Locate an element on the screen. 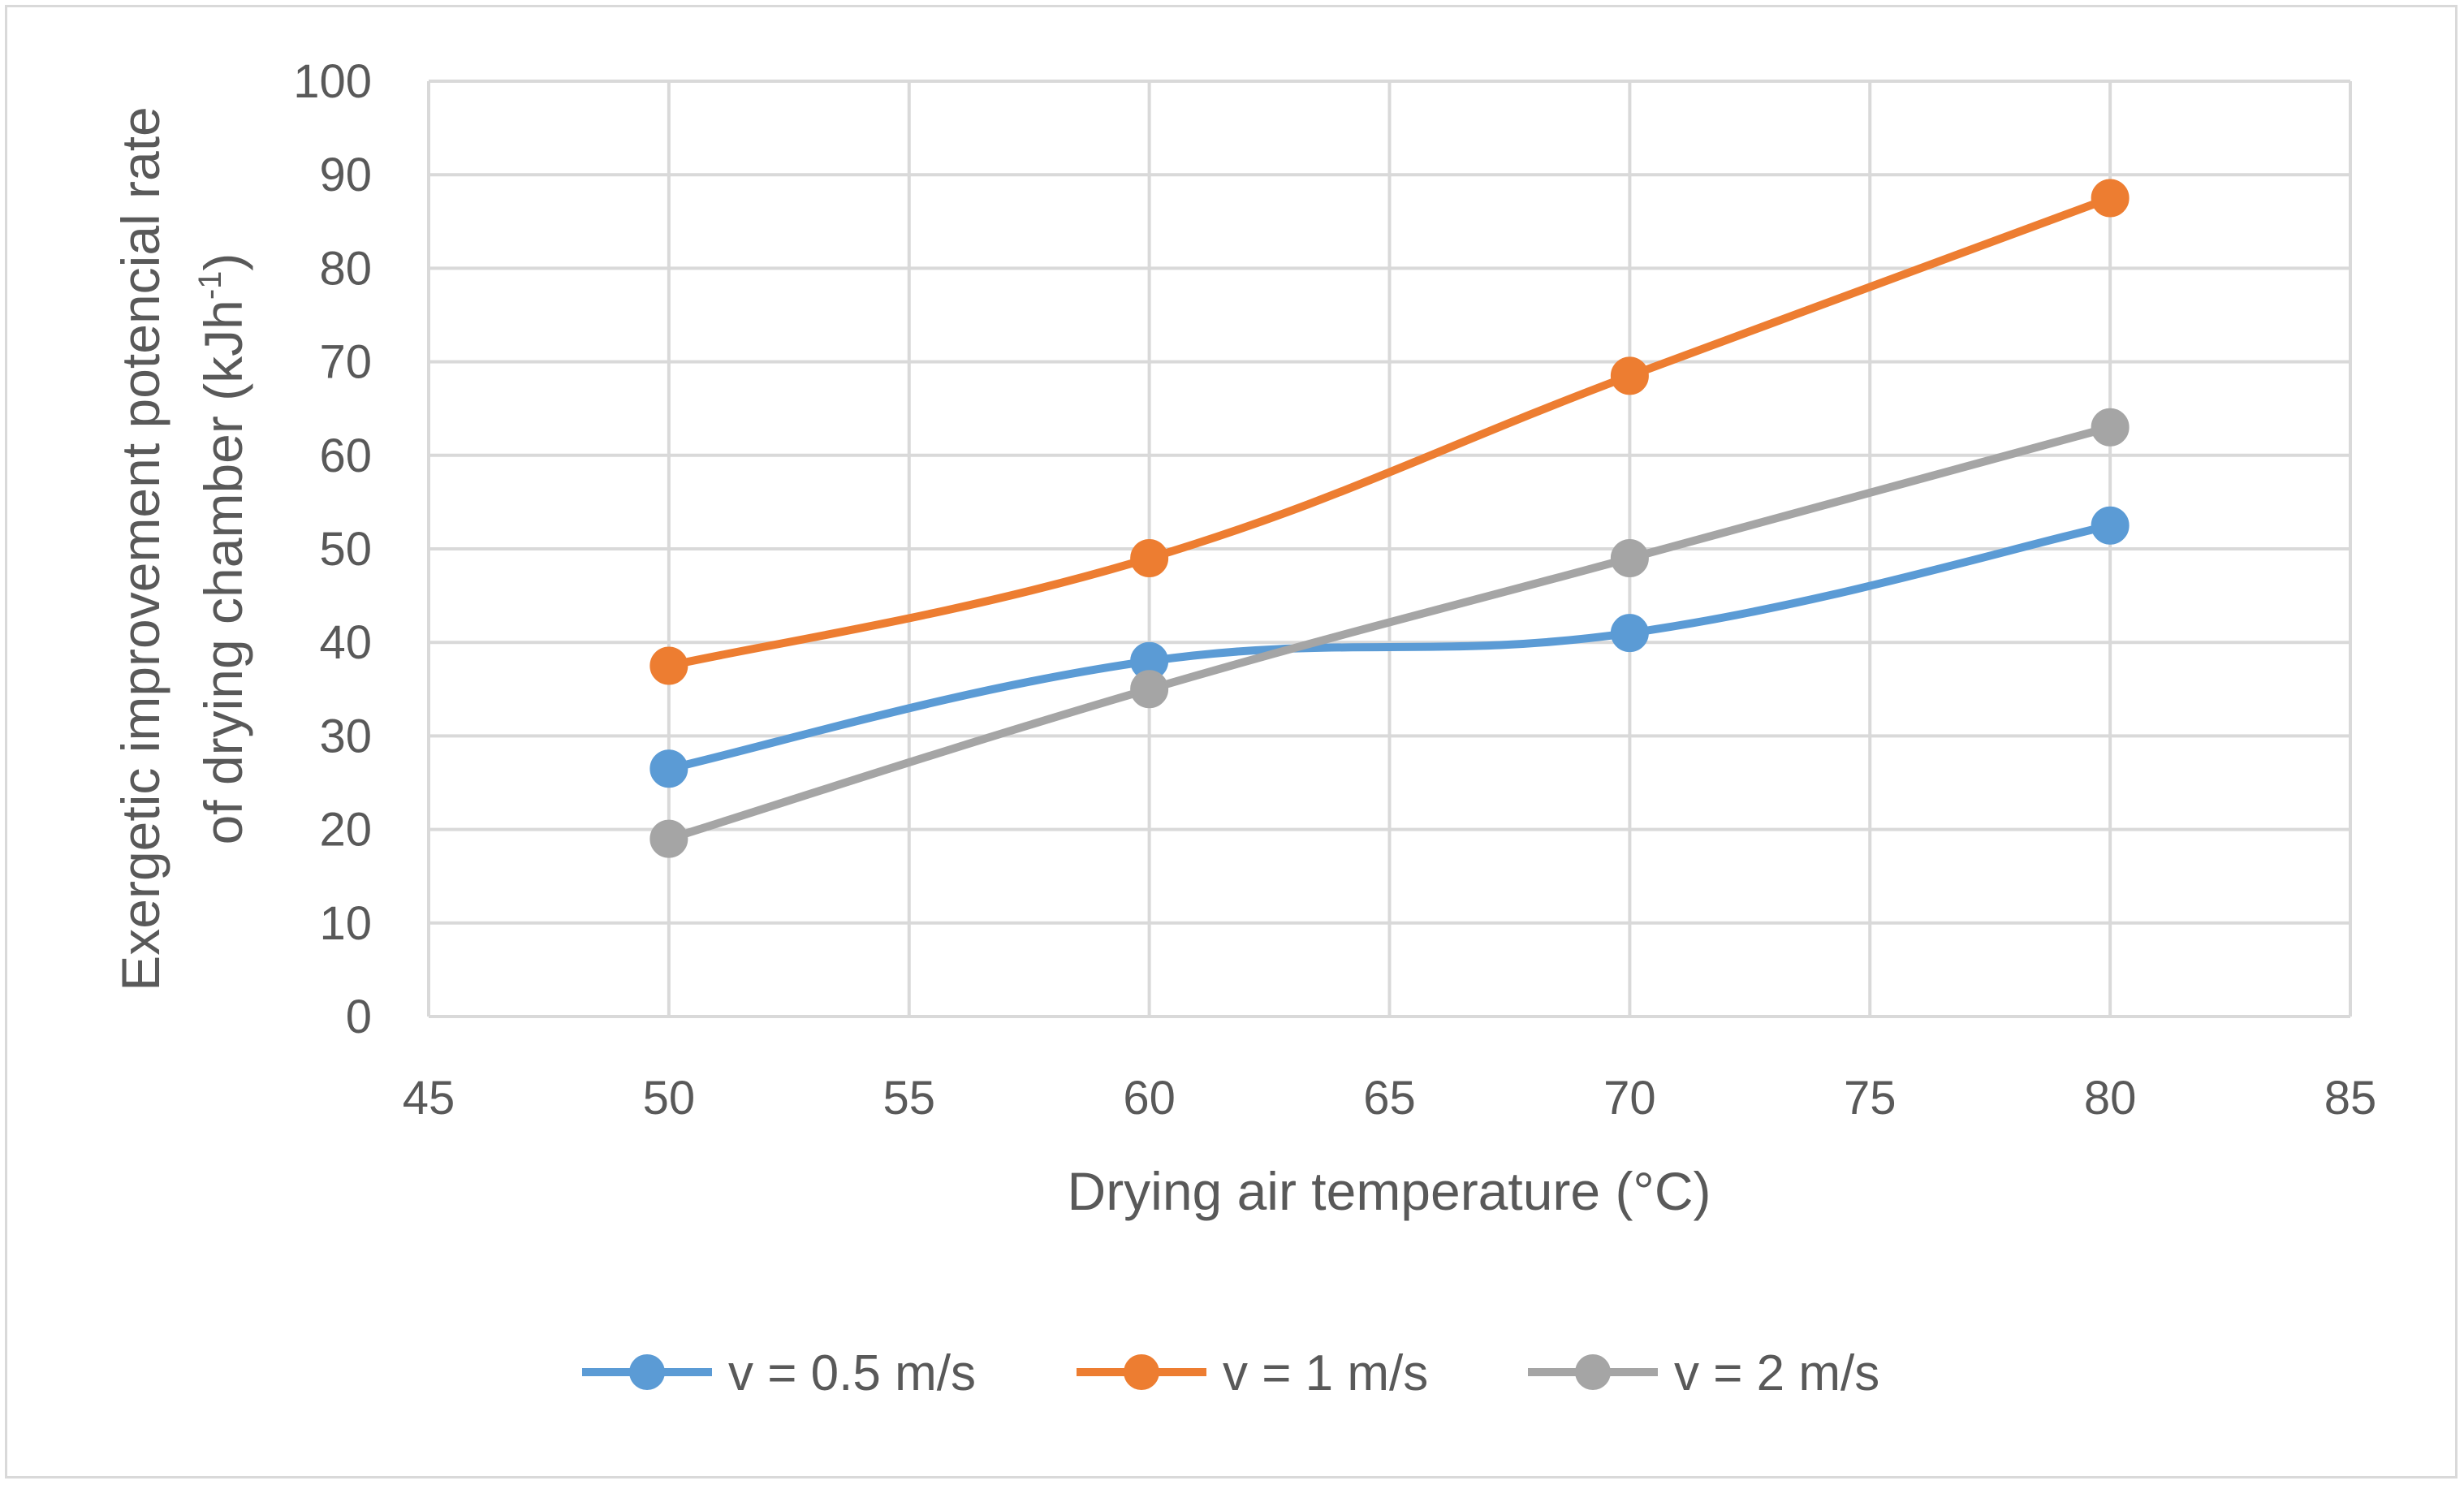  x-tick-label: 75 is located at coordinates (1870, 1098).